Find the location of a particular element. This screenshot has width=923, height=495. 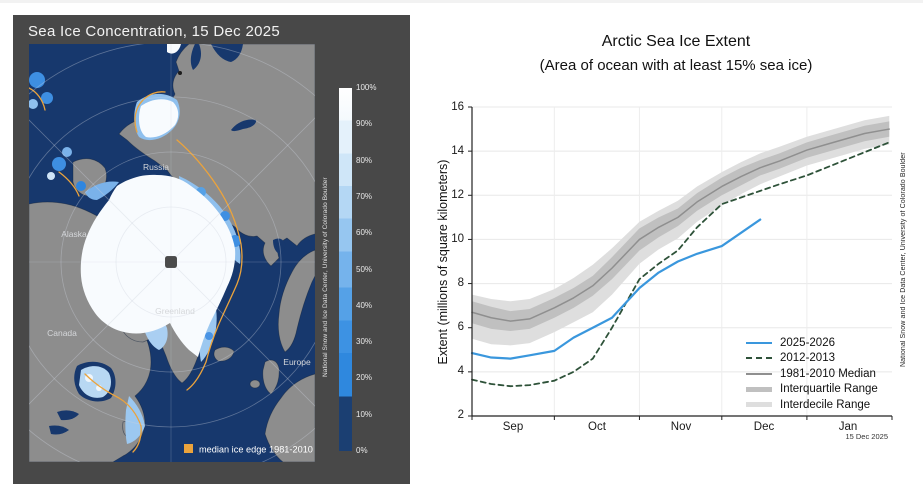

y-tick-label: 16 is located at coordinates (457, 107).